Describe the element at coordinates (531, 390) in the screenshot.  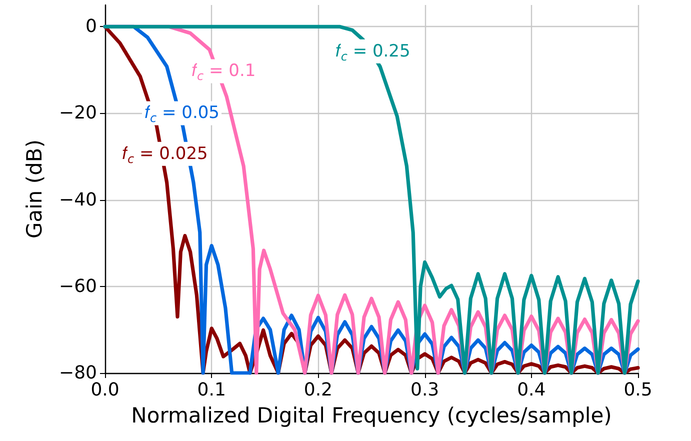
I see `x-tick-label: 0.4` at that location.